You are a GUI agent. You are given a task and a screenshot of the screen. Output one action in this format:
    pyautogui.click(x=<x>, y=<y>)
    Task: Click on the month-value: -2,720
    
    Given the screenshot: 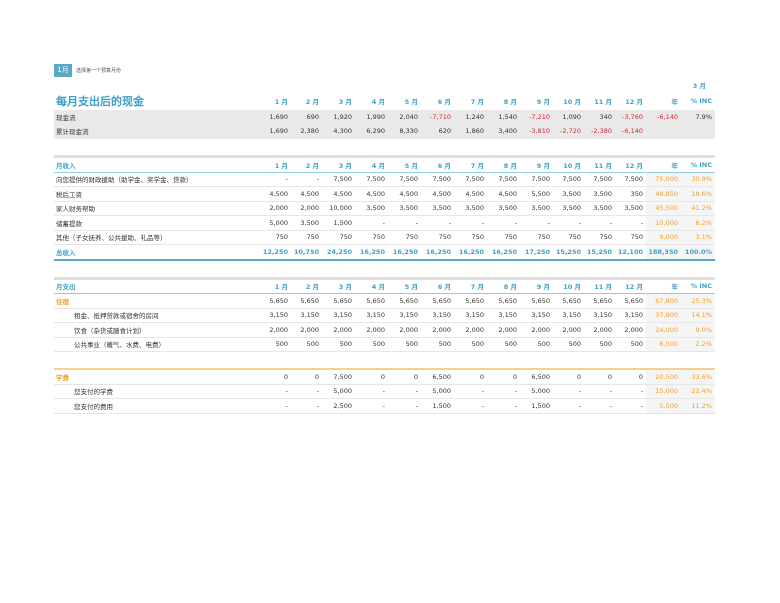 What is the action you would take?
    pyautogui.click(x=568, y=131)
    